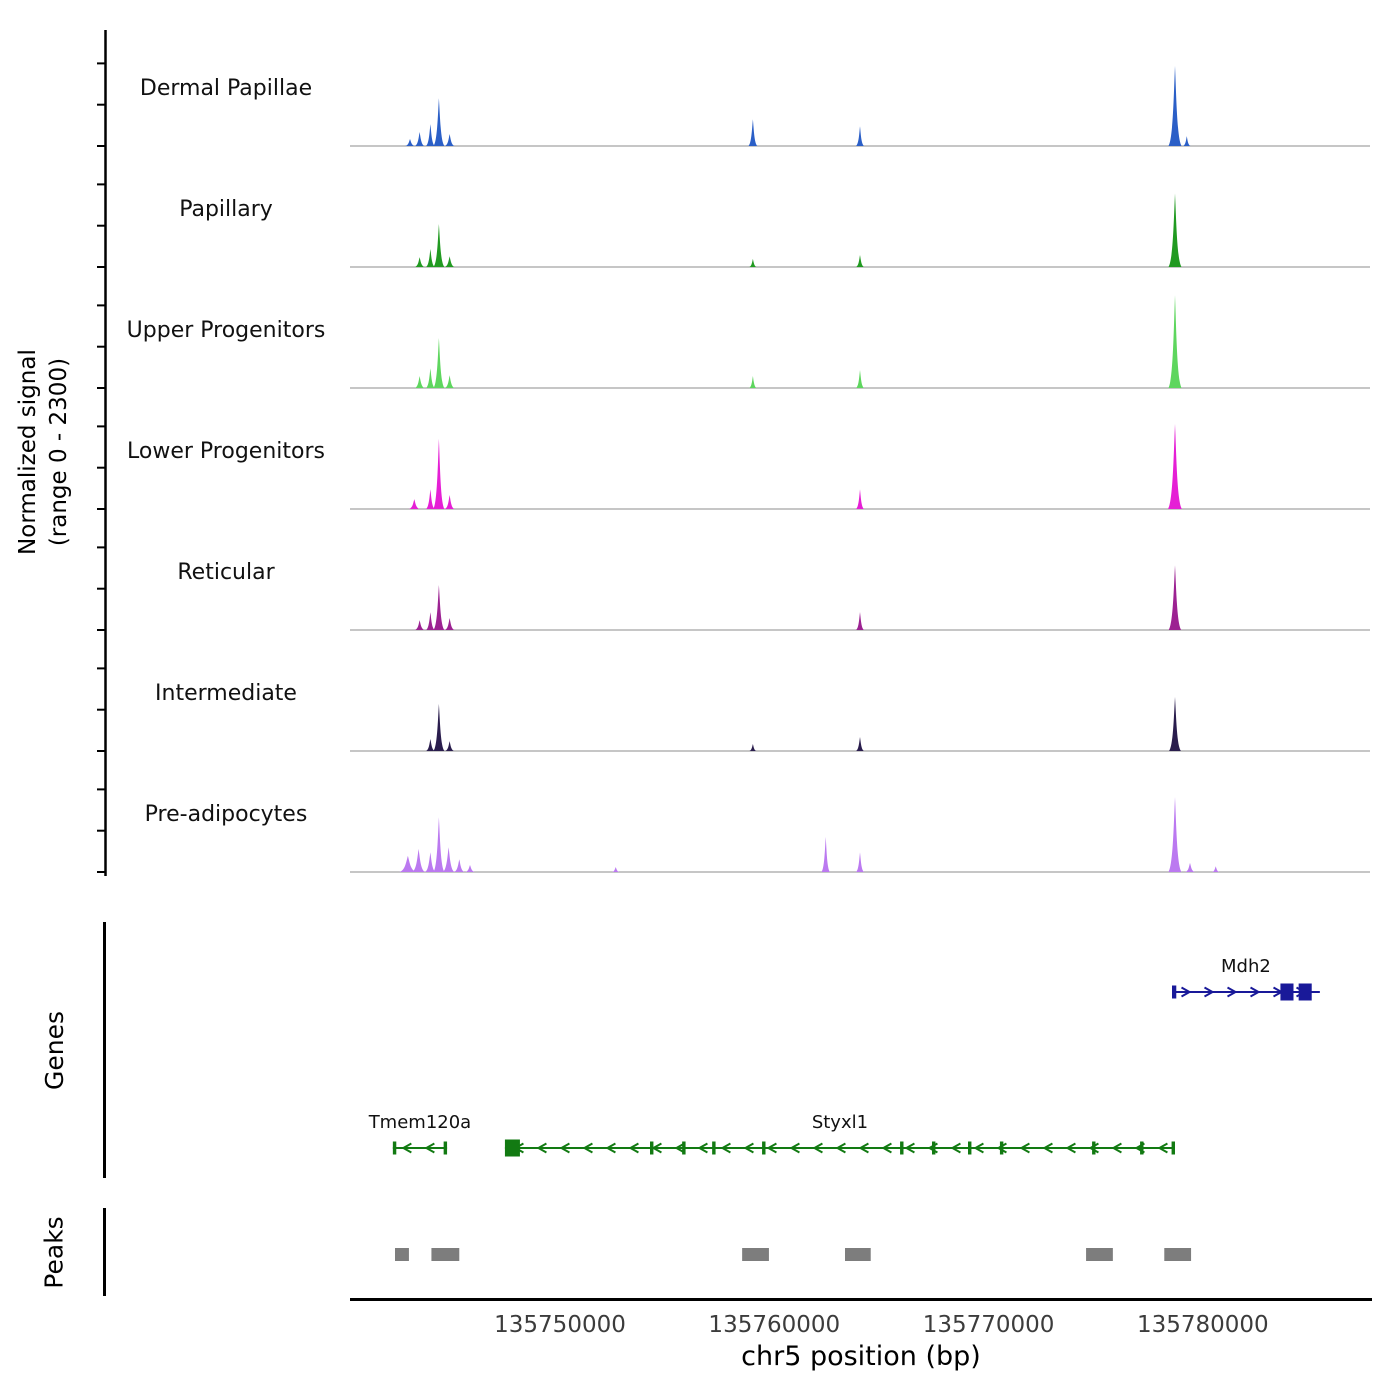 The width and height of the screenshot is (1400, 1400). What do you see at coordinates (793, 1254) in the screenshot?
I see `peaks-track` at bounding box center [793, 1254].